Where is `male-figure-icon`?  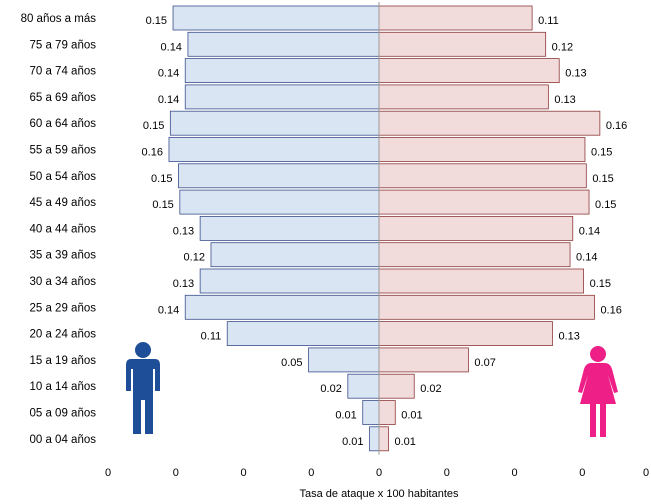
male-figure-icon is located at coordinates (143, 388).